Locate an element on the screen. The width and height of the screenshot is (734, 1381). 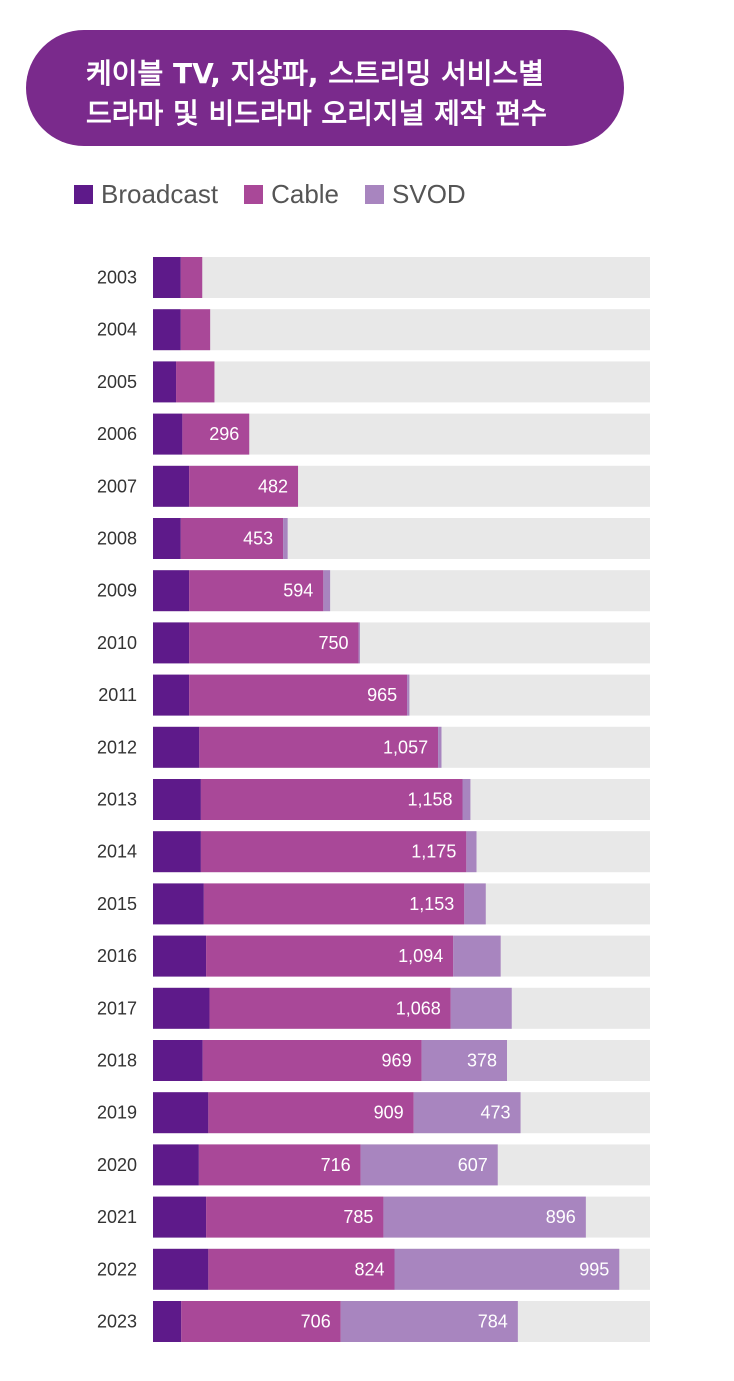
data-label-cable-2010: 750 is located at coordinates (334, 643).